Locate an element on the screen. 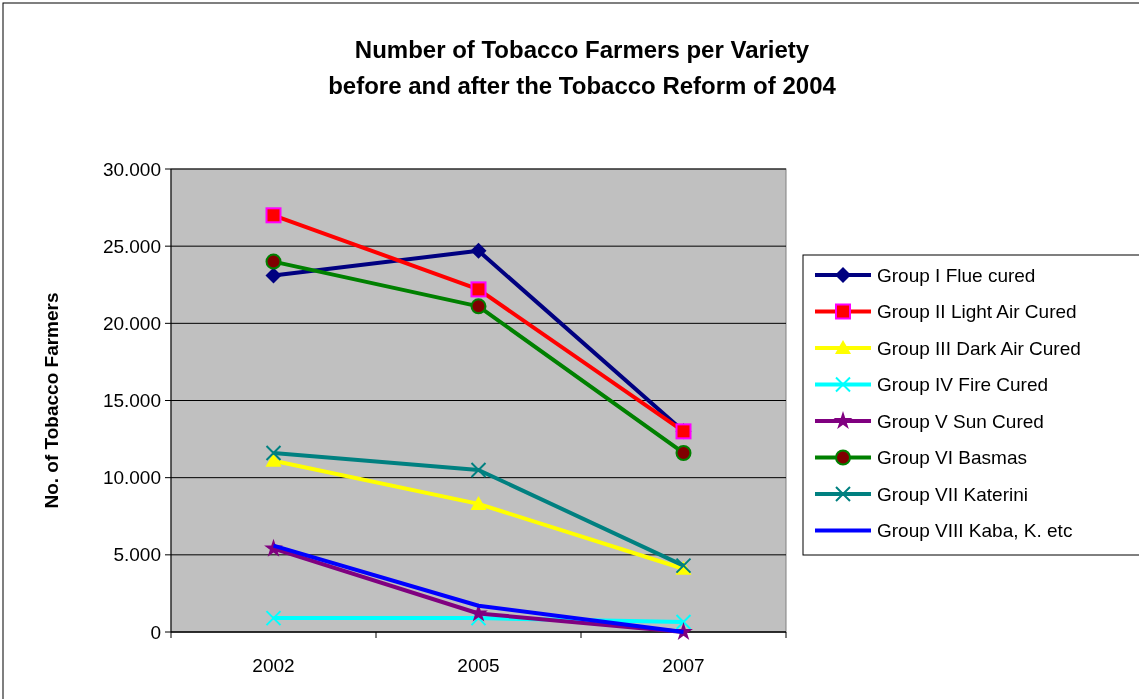  legend-label: Group III Dark Air Cured is located at coordinates (979, 348).